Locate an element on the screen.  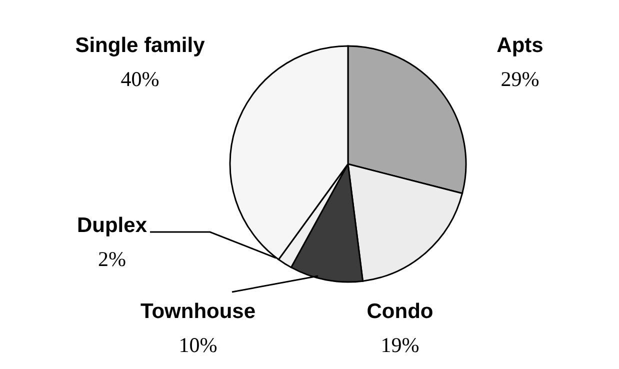
slice-label: Condo is located at coordinates (400, 311).